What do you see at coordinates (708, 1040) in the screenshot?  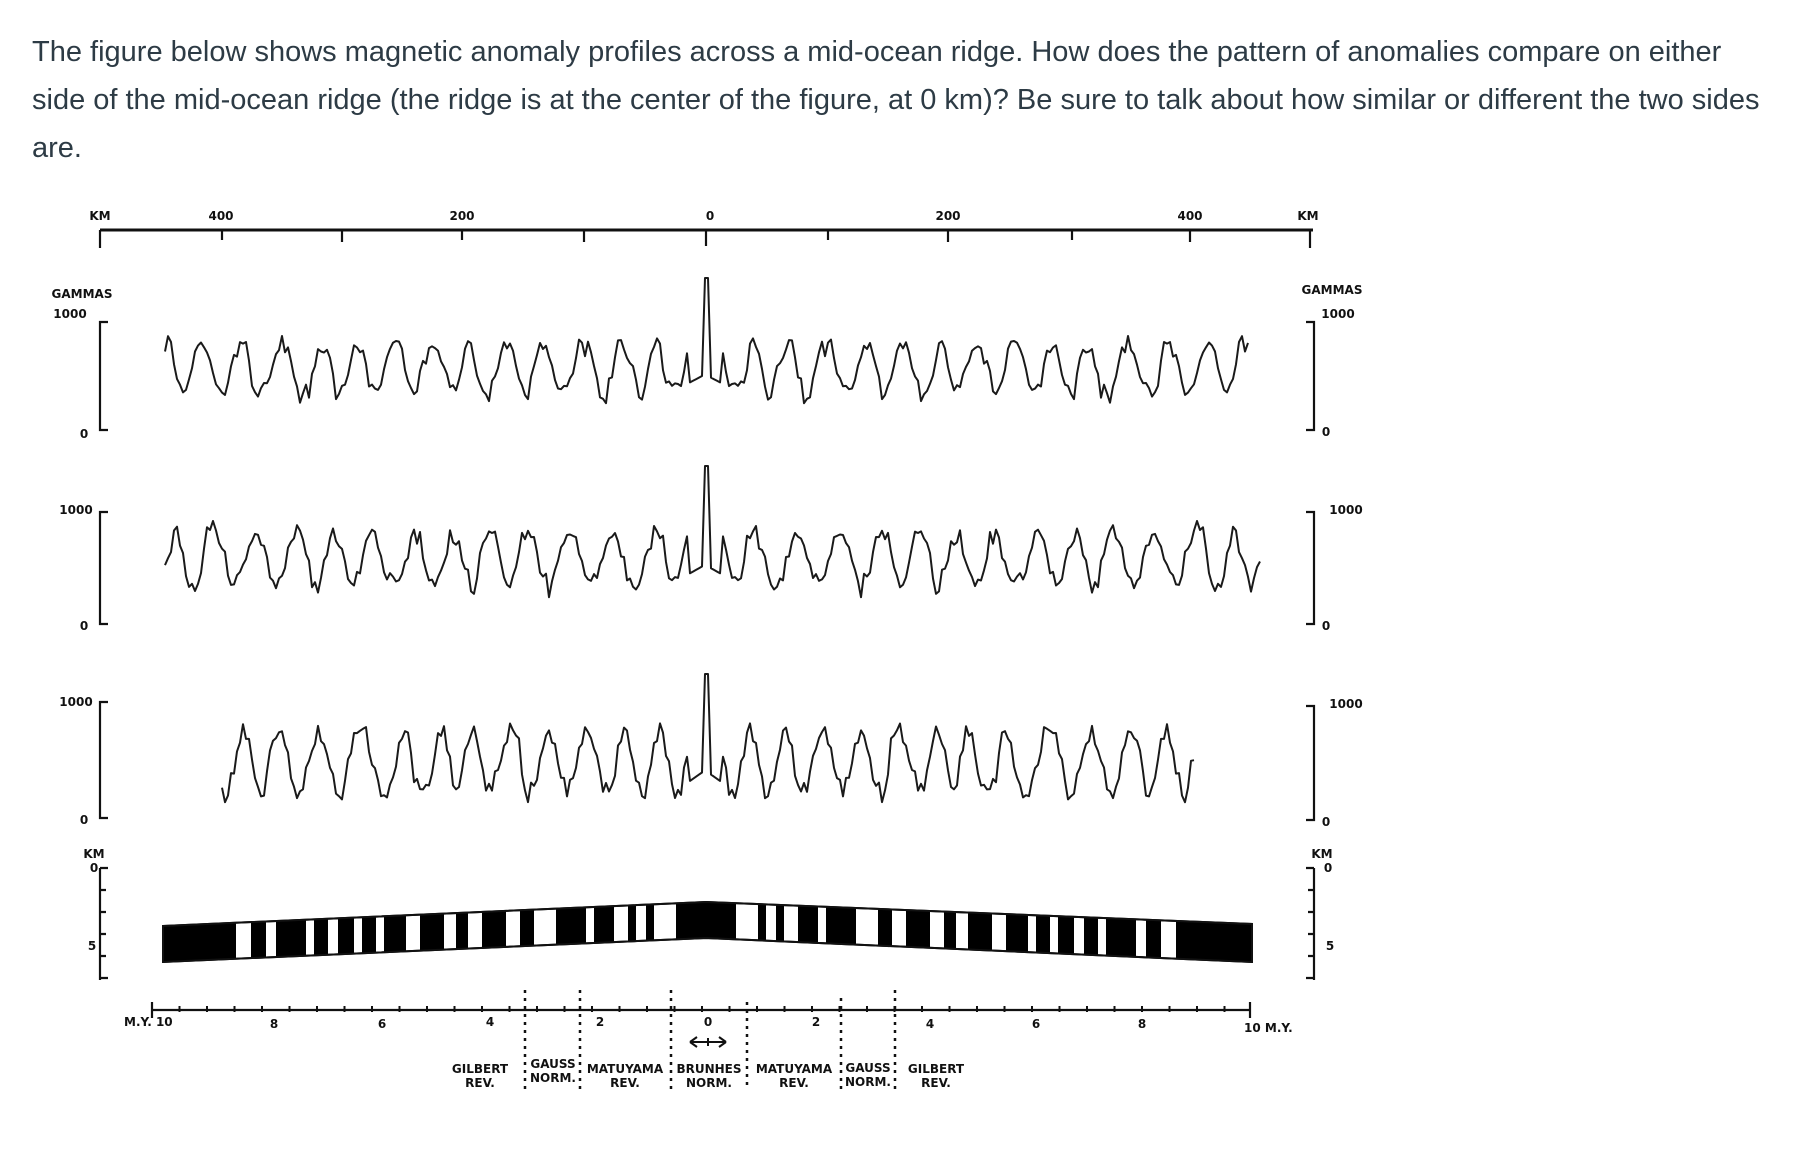 I see `time-axis: M.Y. 10 10 M.Y. 8 6 4 2 0 2 4 6 8` at bounding box center [708, 1040].